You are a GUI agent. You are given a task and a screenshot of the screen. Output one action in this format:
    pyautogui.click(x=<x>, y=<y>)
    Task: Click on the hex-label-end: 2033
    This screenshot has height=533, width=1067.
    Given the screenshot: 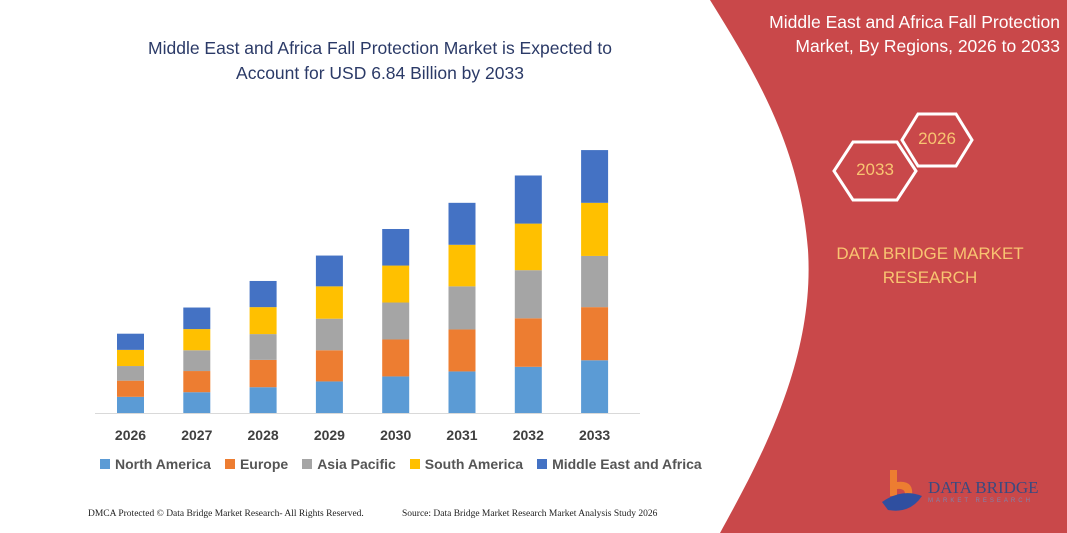 What is the action you would take?
    pyautogui.click(x=875, y=169)
    